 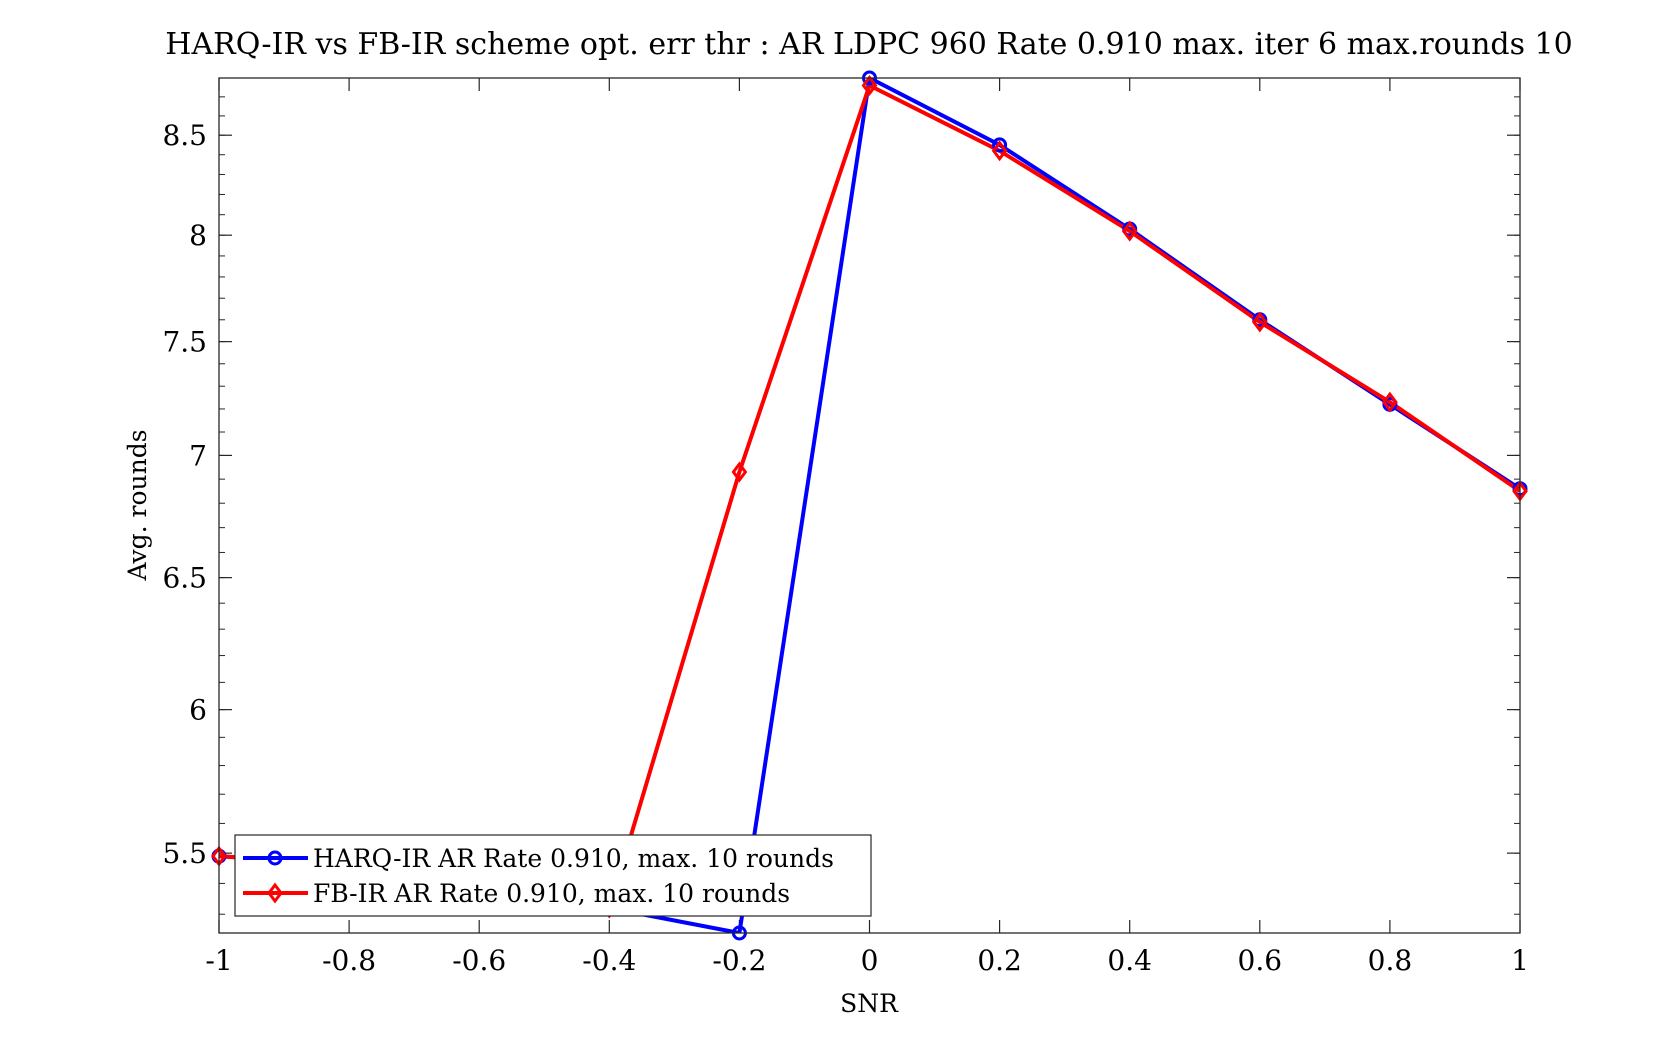 I want to click on y-tick-label: 5.5, so click(x=184, y=853).